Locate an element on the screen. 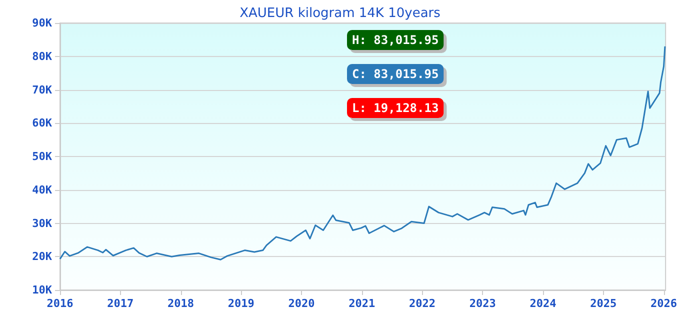  y-tick-label: 30K is located at coordinates (42, 223).